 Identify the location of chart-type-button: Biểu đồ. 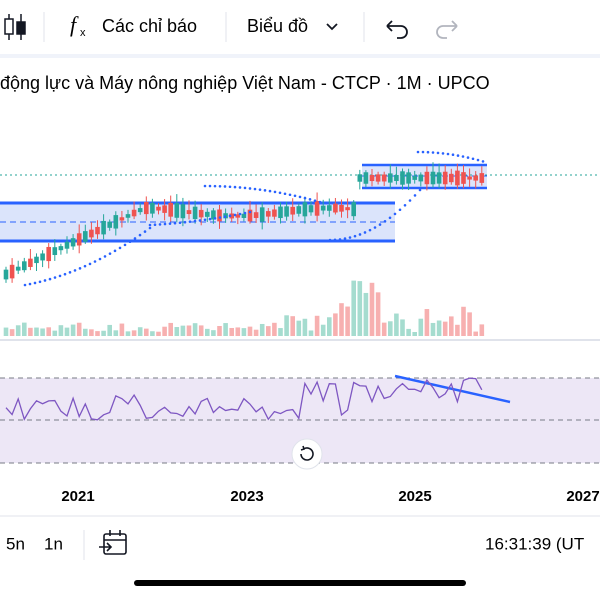
(277, 26).